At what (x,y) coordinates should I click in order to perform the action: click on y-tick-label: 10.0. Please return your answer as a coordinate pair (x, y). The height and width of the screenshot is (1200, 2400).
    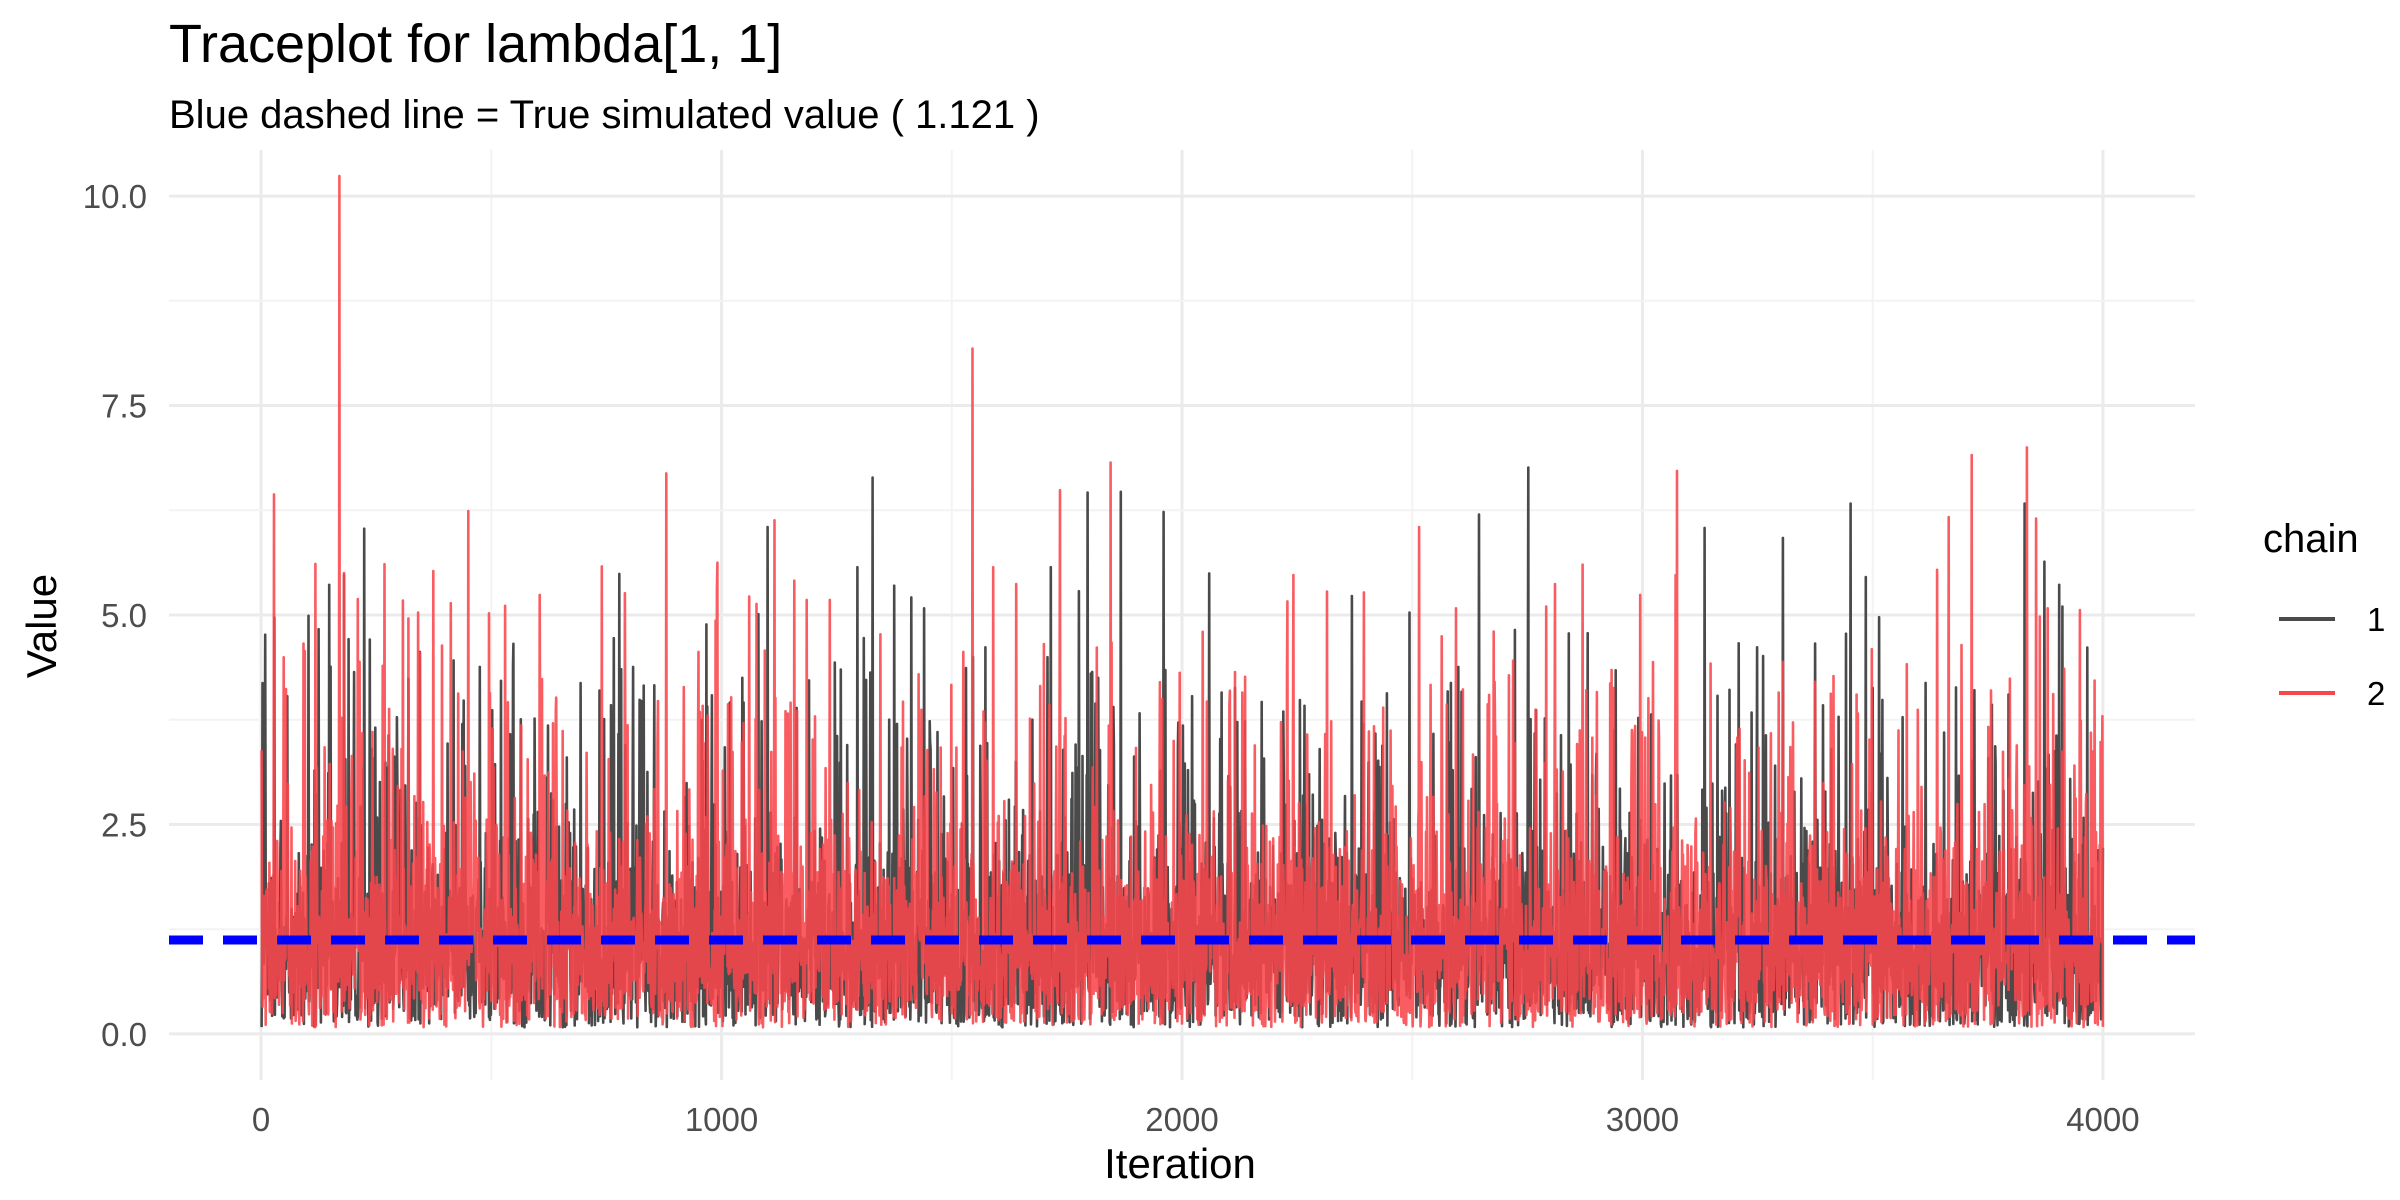
    Looking at the image, I should click on (115, 196).